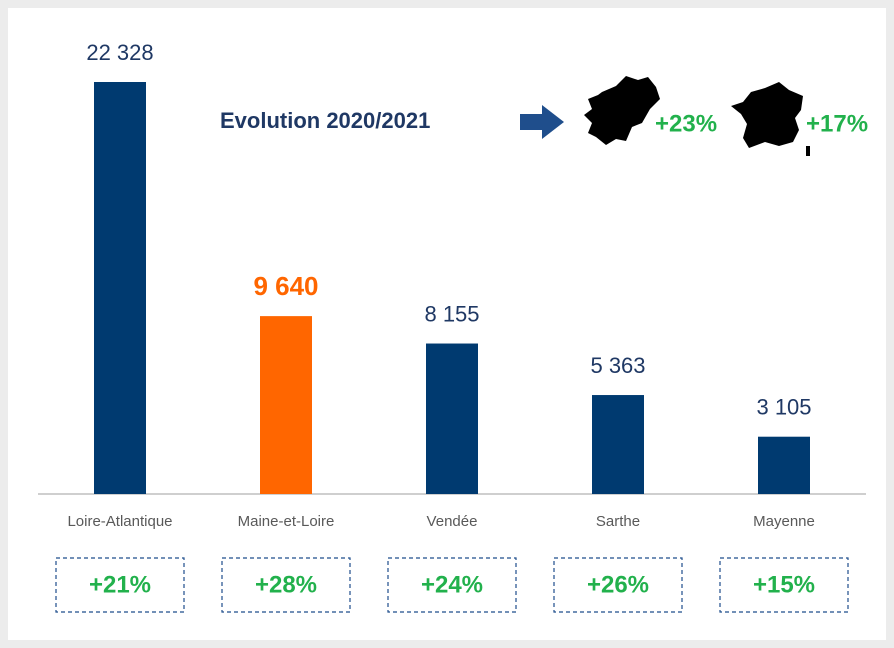 The width and height of the screenshot is (894, 648). I want to click on evolution-label: +28%, so click(286, 584).